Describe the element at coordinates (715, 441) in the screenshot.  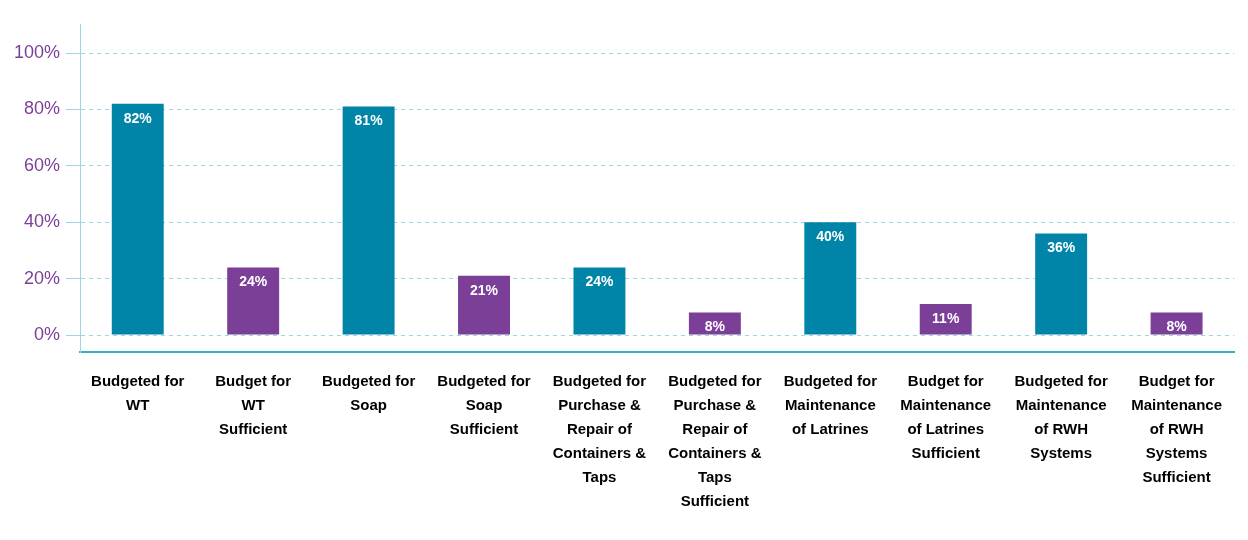
I see `x-tick-label: Budgeted for Purchase & Repair of Containers & Taps Sufficient` at that location.